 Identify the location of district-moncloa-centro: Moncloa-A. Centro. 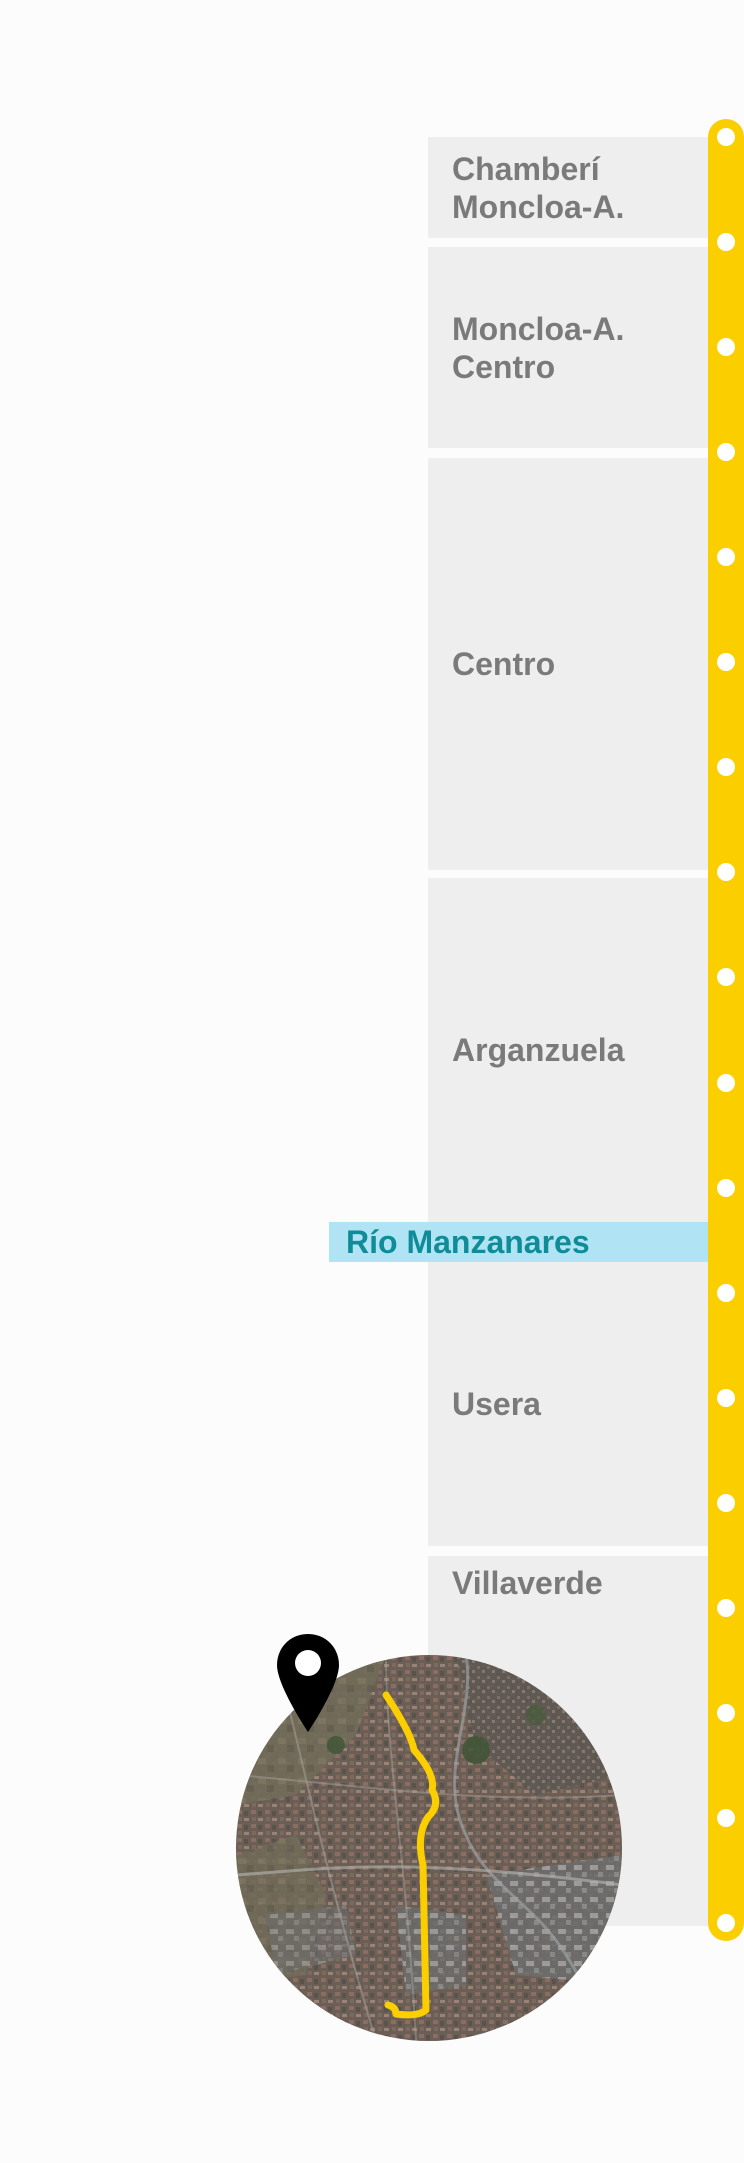
(568, 347).